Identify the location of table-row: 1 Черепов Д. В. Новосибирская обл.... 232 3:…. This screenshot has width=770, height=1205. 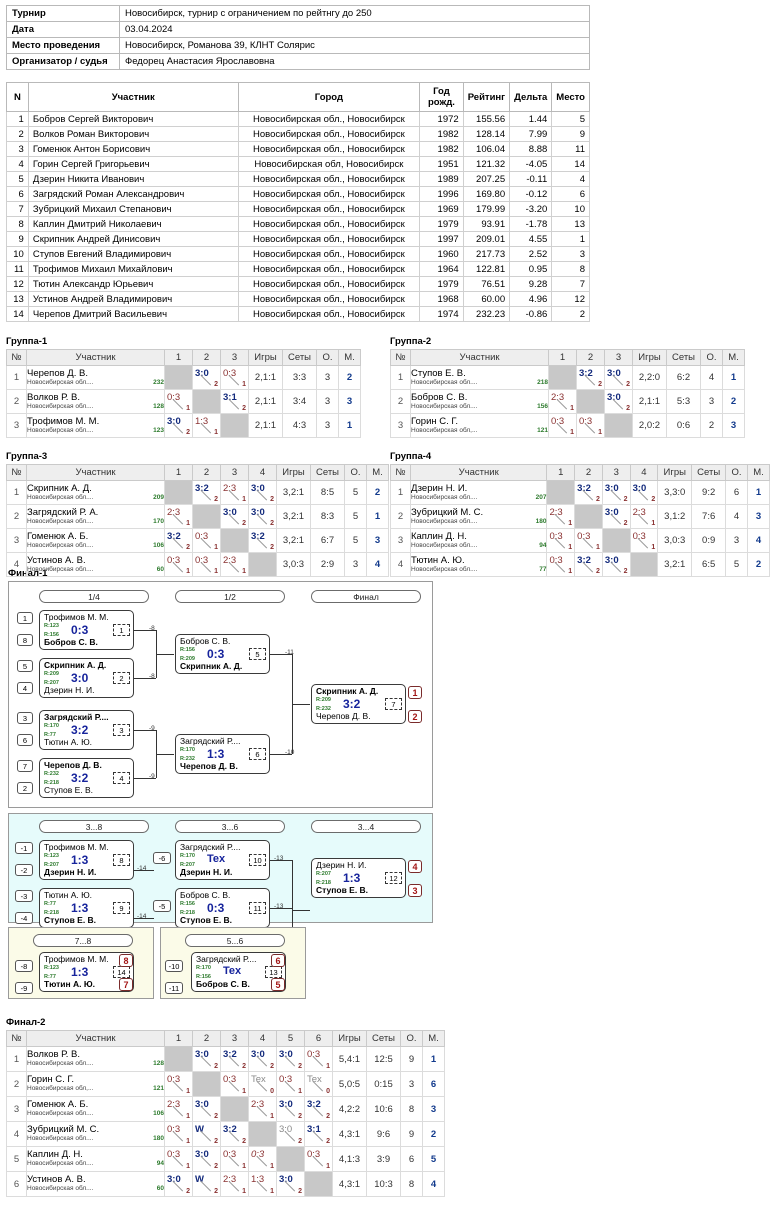
(183, 377).